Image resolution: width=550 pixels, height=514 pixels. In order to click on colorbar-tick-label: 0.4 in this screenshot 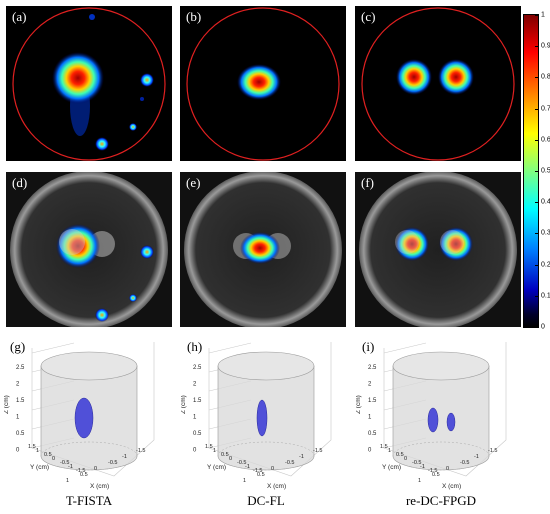, I will do `click(545, 202)`.